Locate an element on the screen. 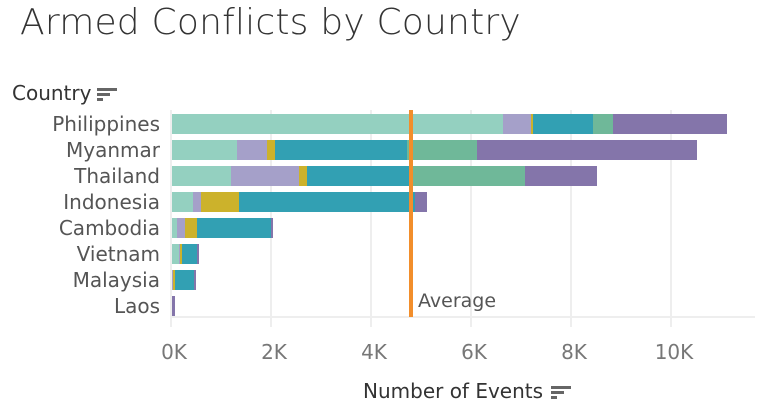 This screenshot has width=762, height=419. country-label: Cambodia is located at coordinates (109, 228).